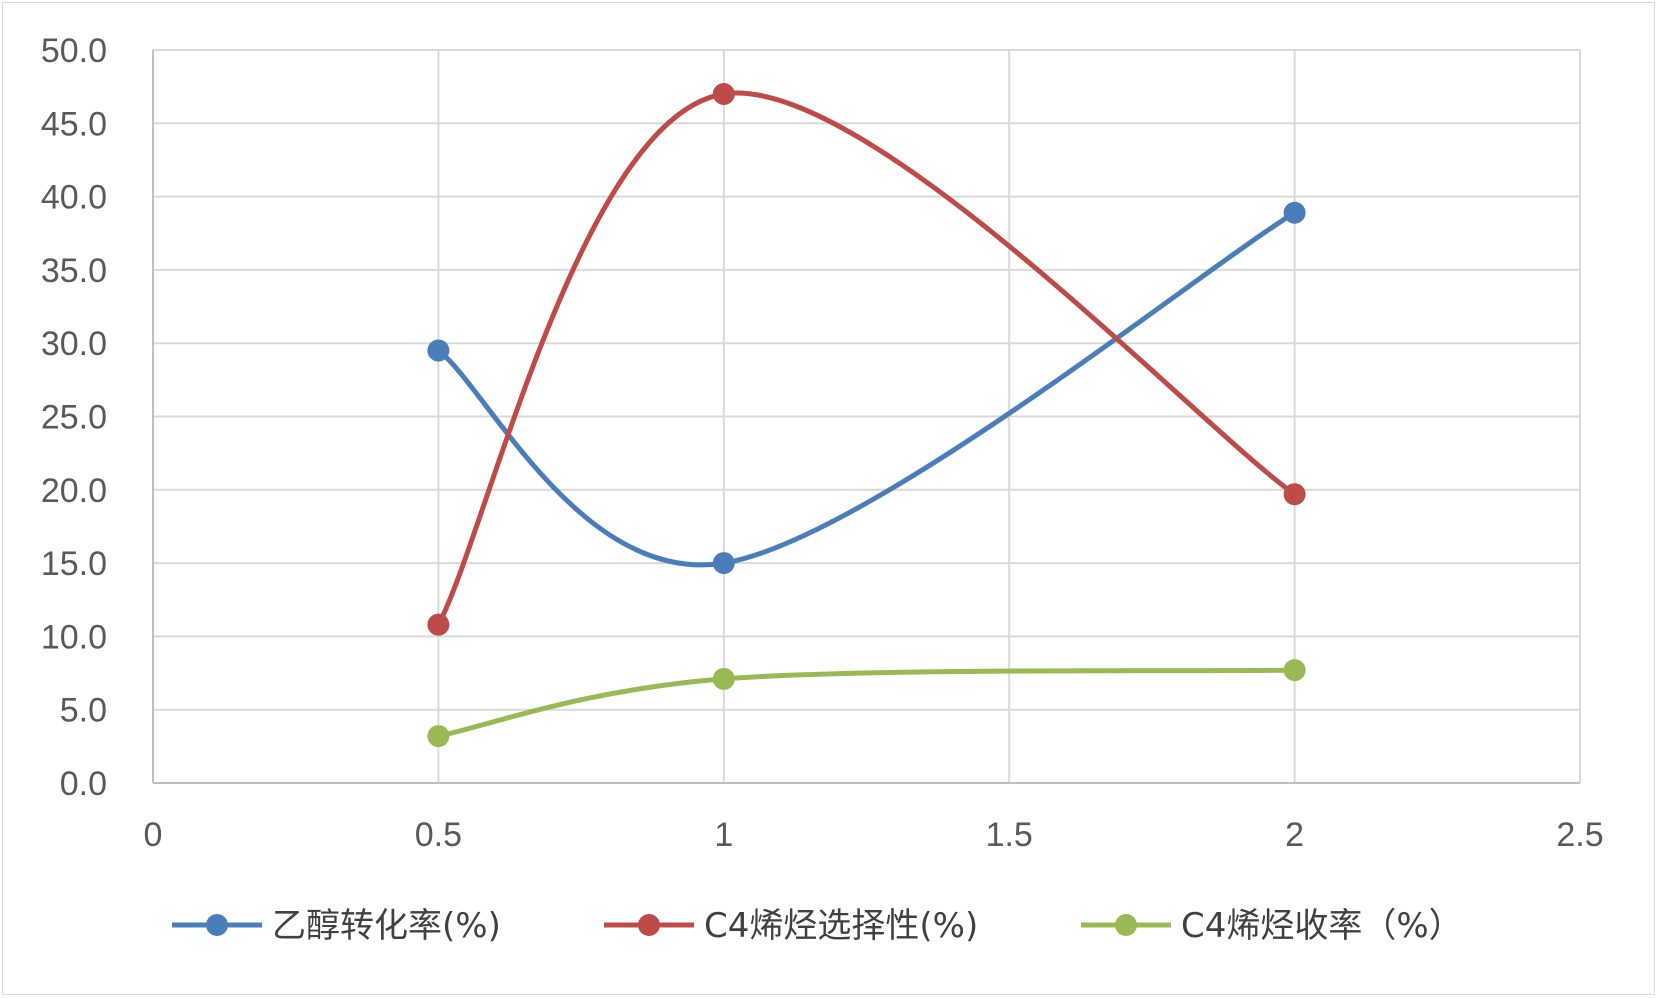 This screenshot has height=999, width=1659. What do you see at coordinates (74, 637) in the screenshot?
I see `y-tick-label: 10.0` at bounding box center [74, 637].